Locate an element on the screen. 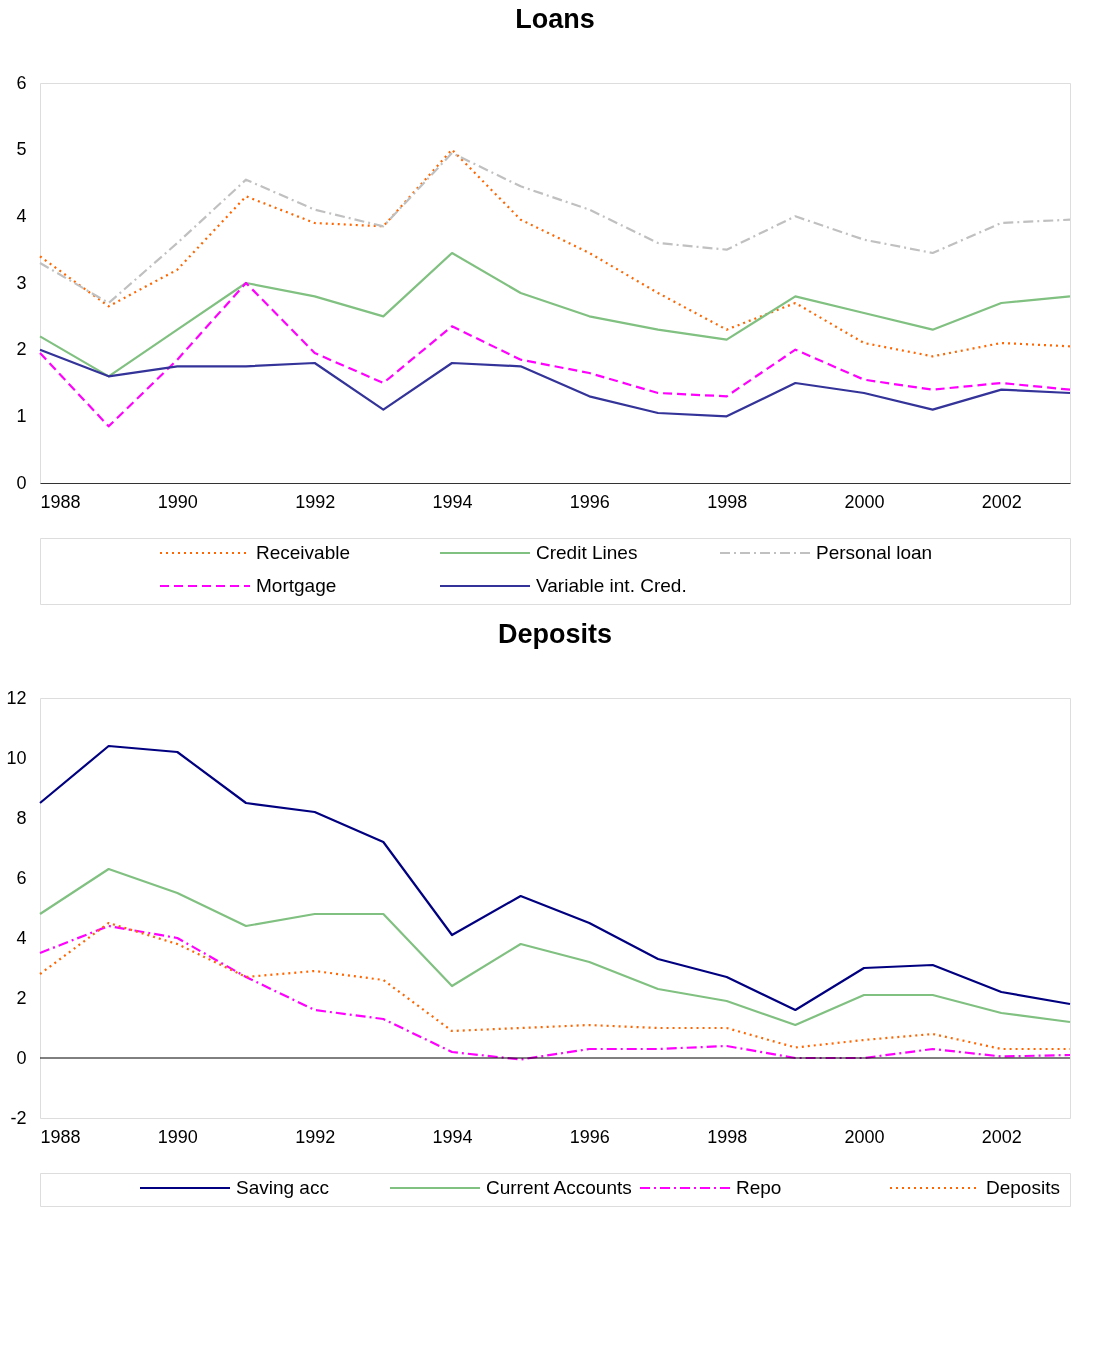 The height and width of the screenshot is (1353, 1093). y-tick-label: 3 is located at coordinates (21, 282).